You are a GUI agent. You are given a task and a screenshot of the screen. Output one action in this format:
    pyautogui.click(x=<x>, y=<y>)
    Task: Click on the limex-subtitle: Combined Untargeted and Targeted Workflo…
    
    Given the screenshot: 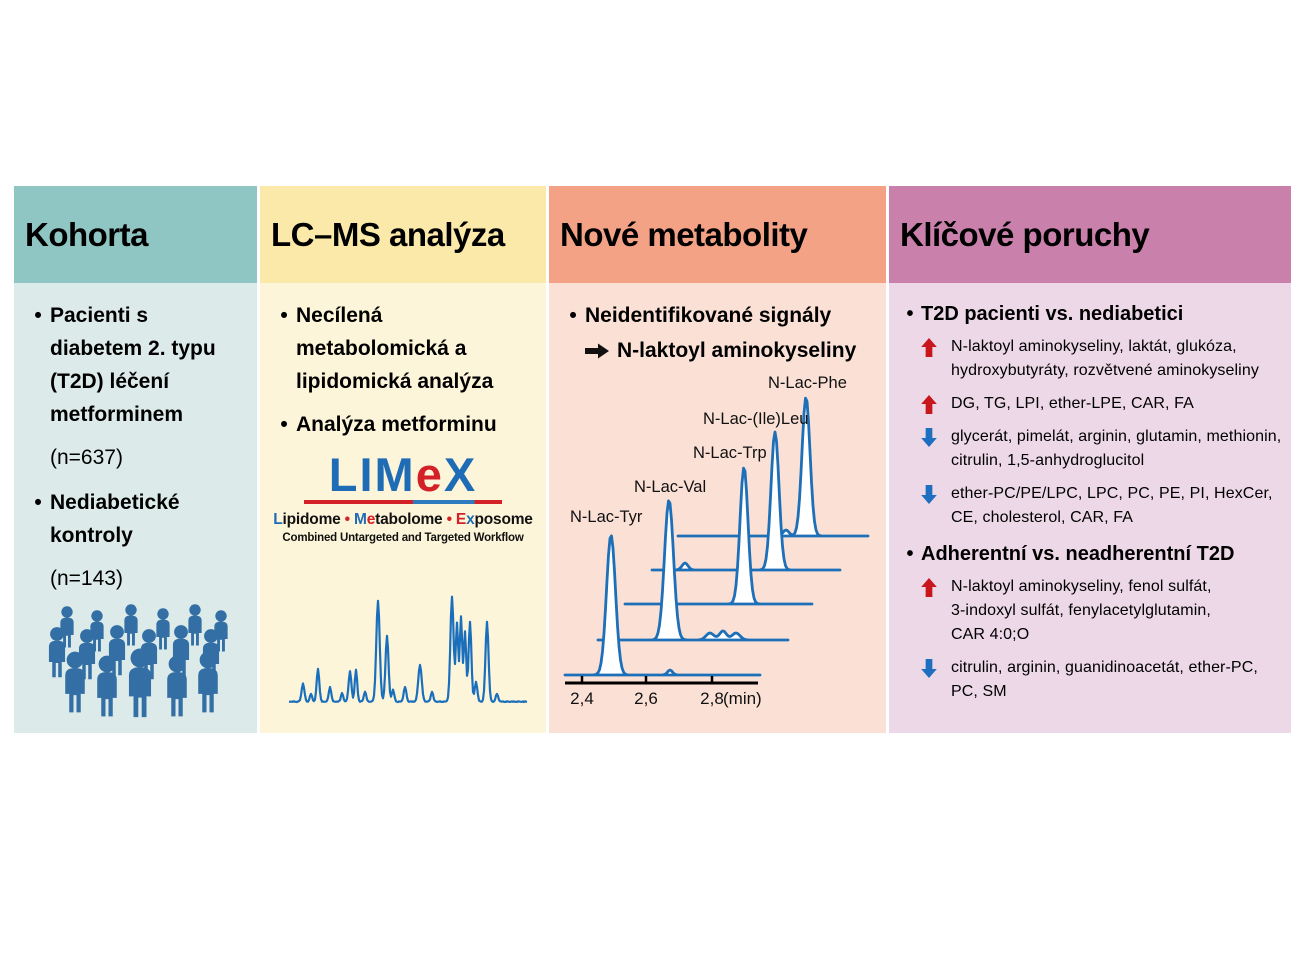 What is the action you would take?
    pyautogui.click(x=403, y=538)
    